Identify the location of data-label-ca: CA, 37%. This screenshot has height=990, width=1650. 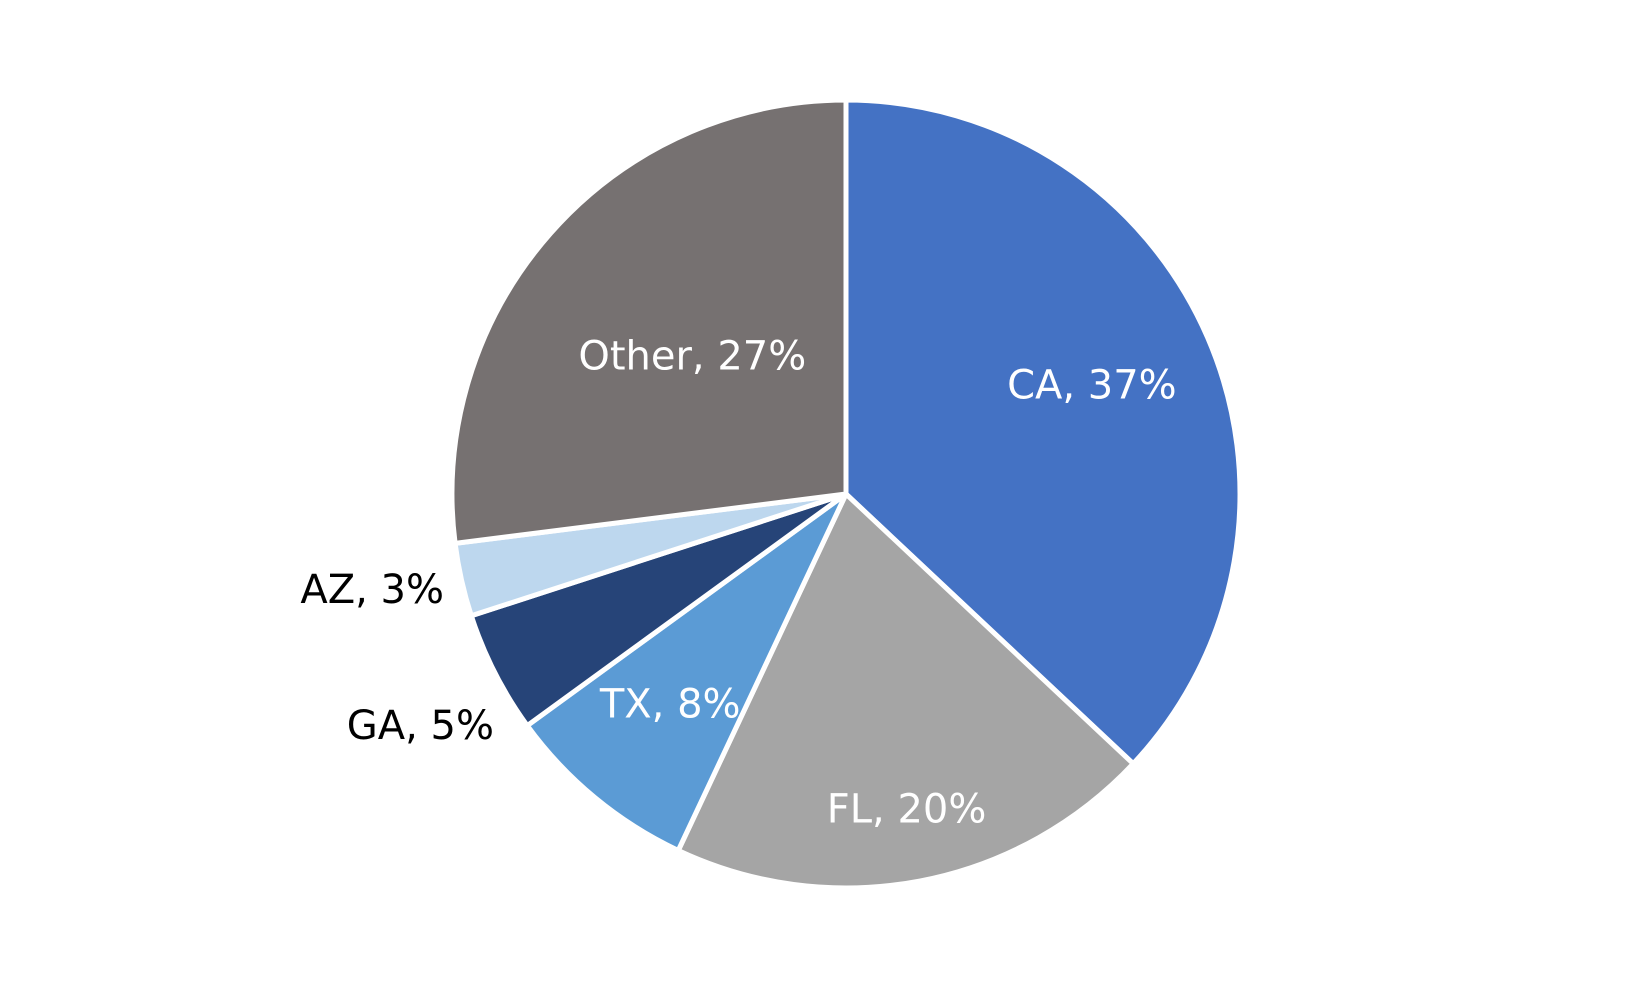
(1092, 386).